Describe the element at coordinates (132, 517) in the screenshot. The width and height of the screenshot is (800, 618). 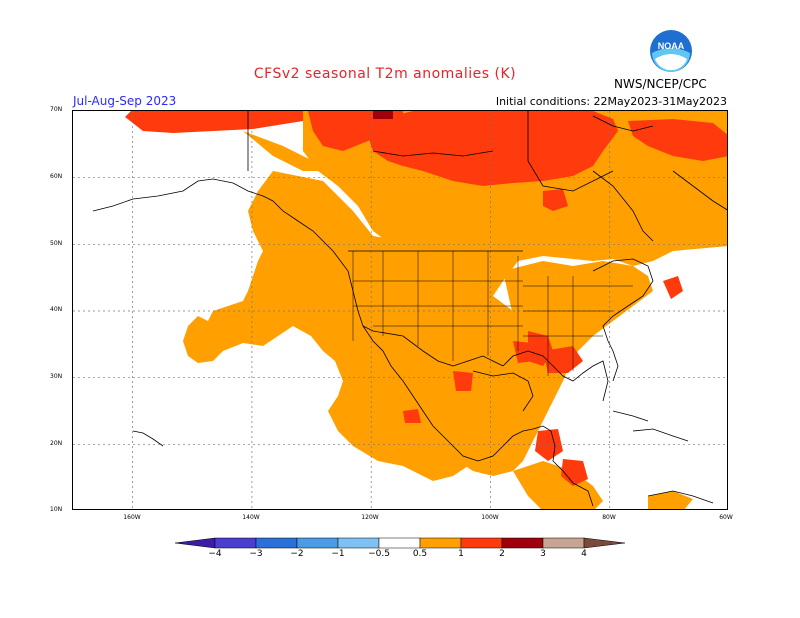
I see `lon-label-160w: 160W` at that location.